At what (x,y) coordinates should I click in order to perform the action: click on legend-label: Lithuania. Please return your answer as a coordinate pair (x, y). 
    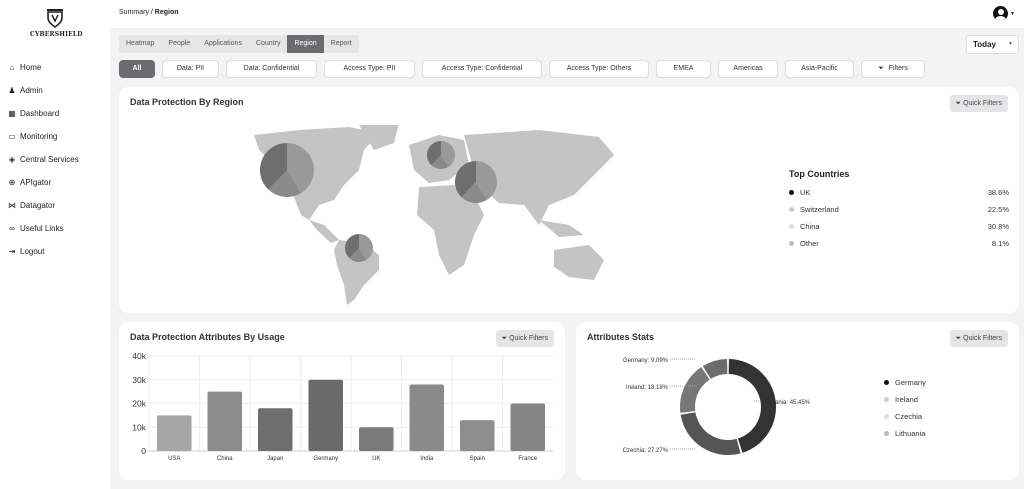
    Looking at the image, I should click on (910, 433).